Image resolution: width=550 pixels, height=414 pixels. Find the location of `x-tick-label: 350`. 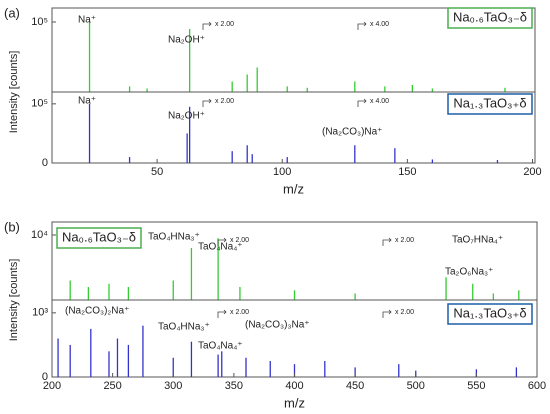

x-tick-label: 350 is located at coordinates (234, 386).